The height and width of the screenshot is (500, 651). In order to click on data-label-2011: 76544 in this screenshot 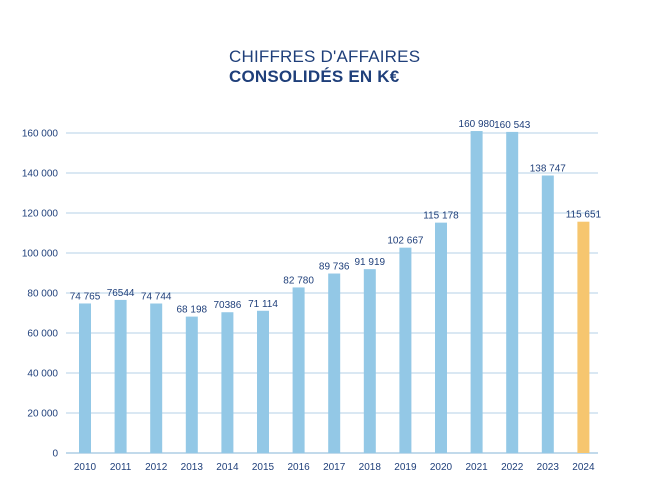, I will do `click(121, 293)`.